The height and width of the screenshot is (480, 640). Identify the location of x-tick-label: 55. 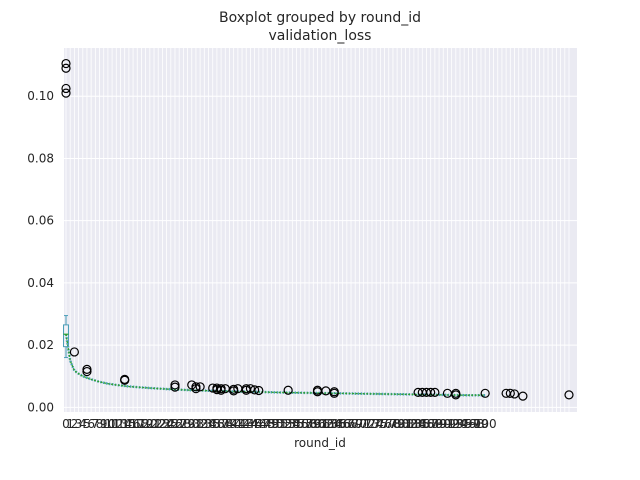
(296, 424).